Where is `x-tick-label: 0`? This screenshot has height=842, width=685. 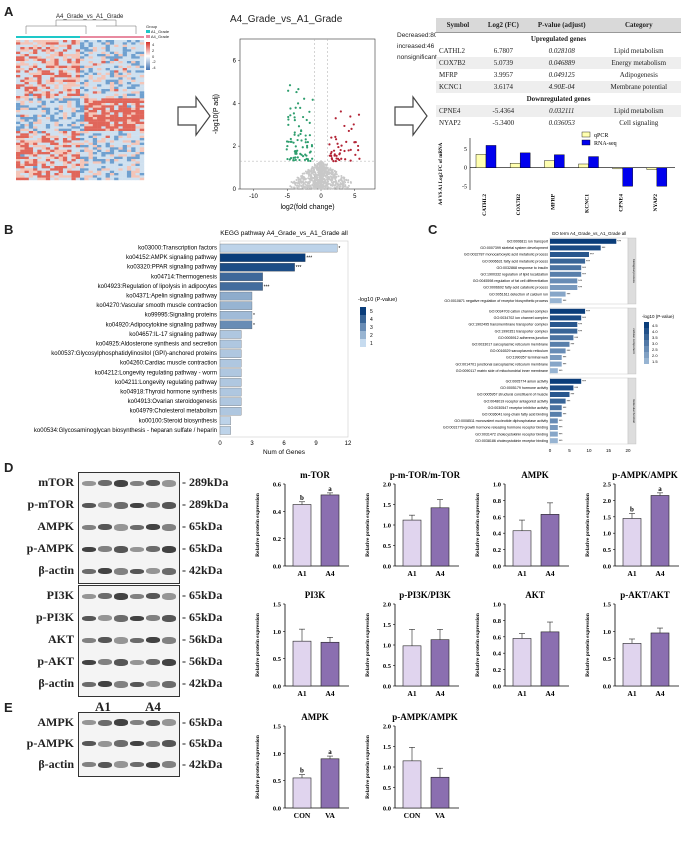
x-tick-label: 0 is located at coordinates (550, 450).